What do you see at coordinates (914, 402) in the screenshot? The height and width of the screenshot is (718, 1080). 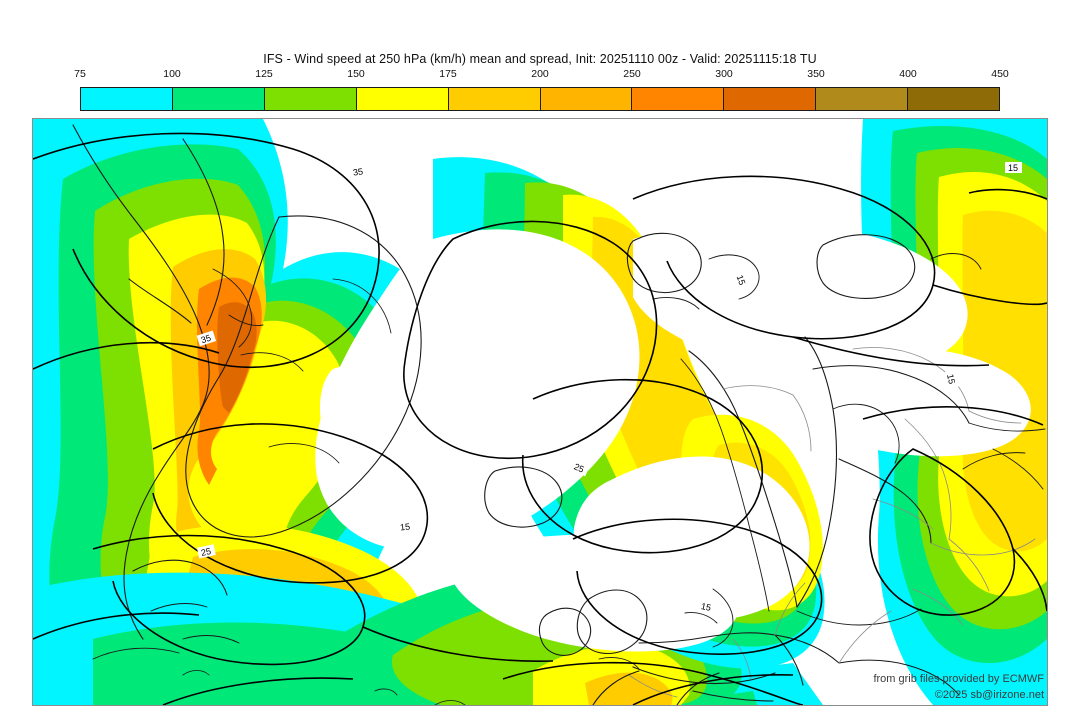 I see `region-below-threshold-ne` at bounding box center [914, 402].